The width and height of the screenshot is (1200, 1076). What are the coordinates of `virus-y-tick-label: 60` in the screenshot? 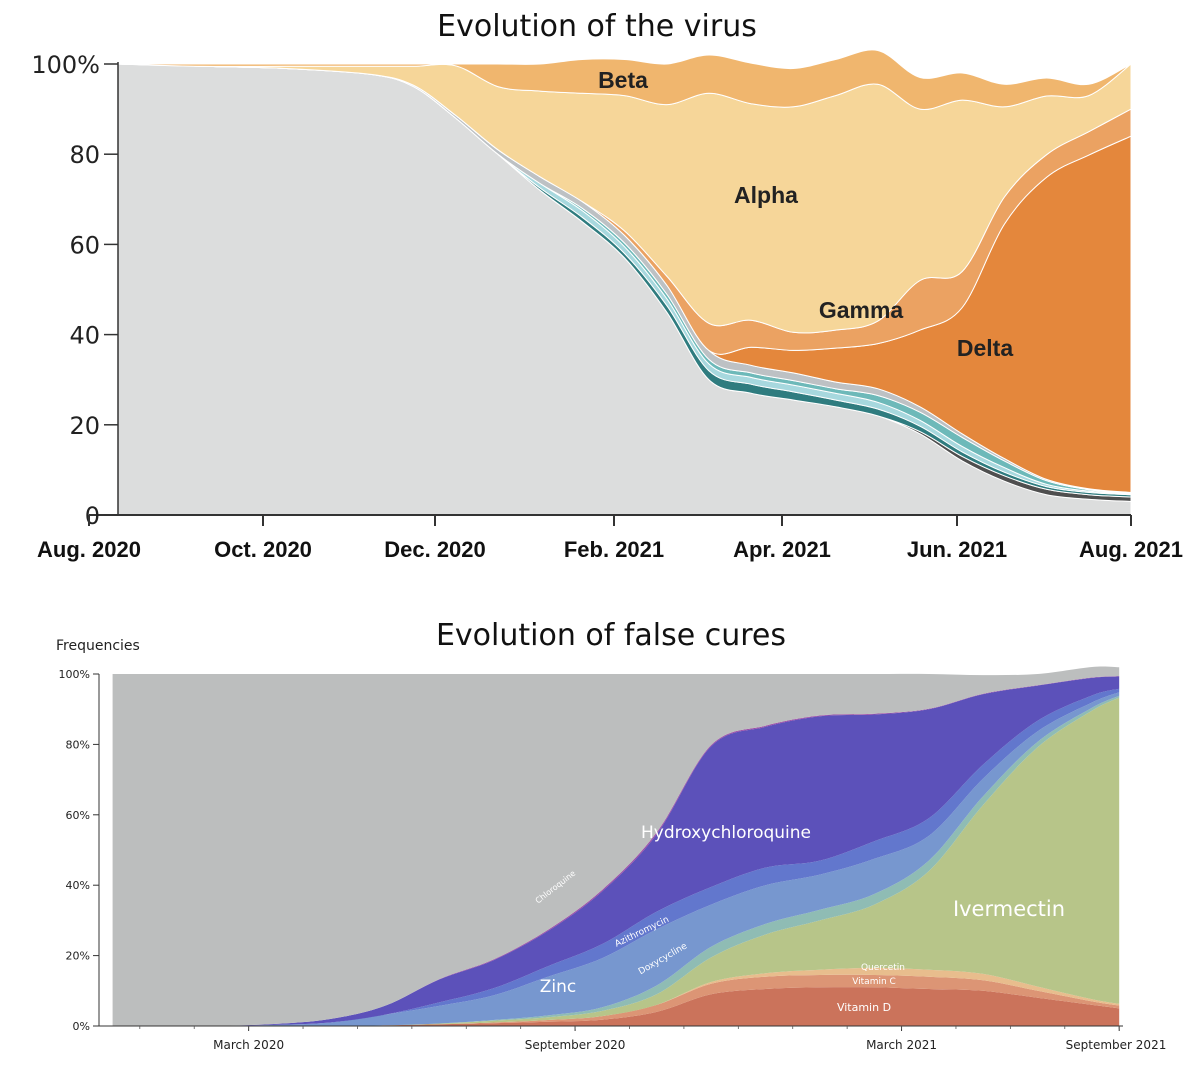 It's located at (84, 245).